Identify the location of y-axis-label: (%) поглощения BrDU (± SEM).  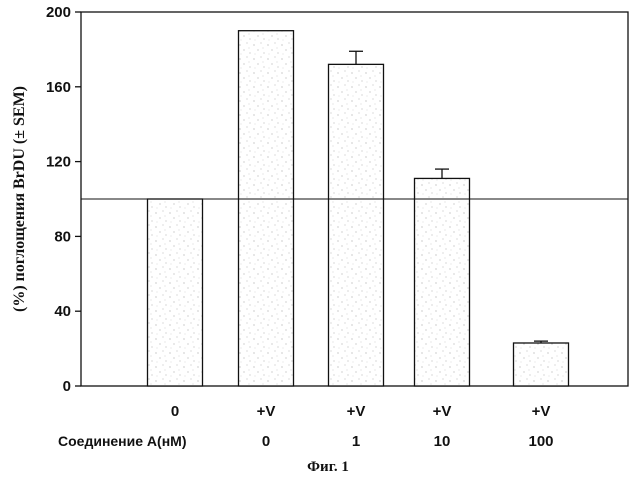
(19, 199).